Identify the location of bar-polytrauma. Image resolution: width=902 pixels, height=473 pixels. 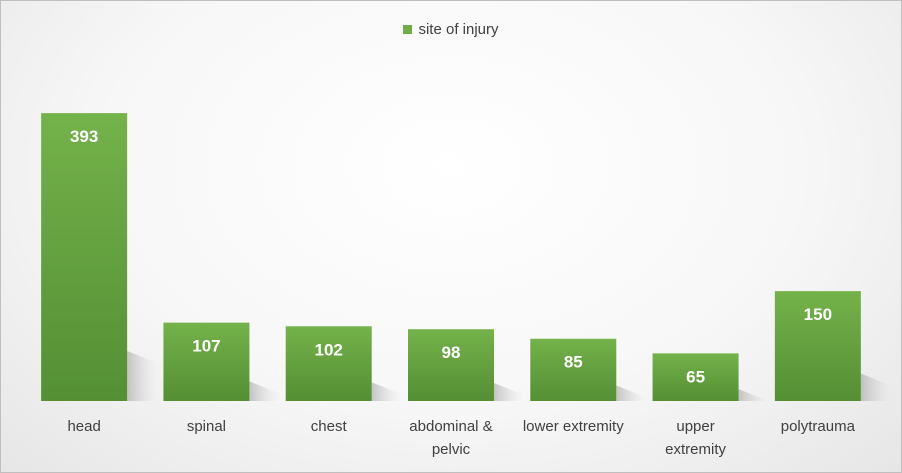
(817, 346).